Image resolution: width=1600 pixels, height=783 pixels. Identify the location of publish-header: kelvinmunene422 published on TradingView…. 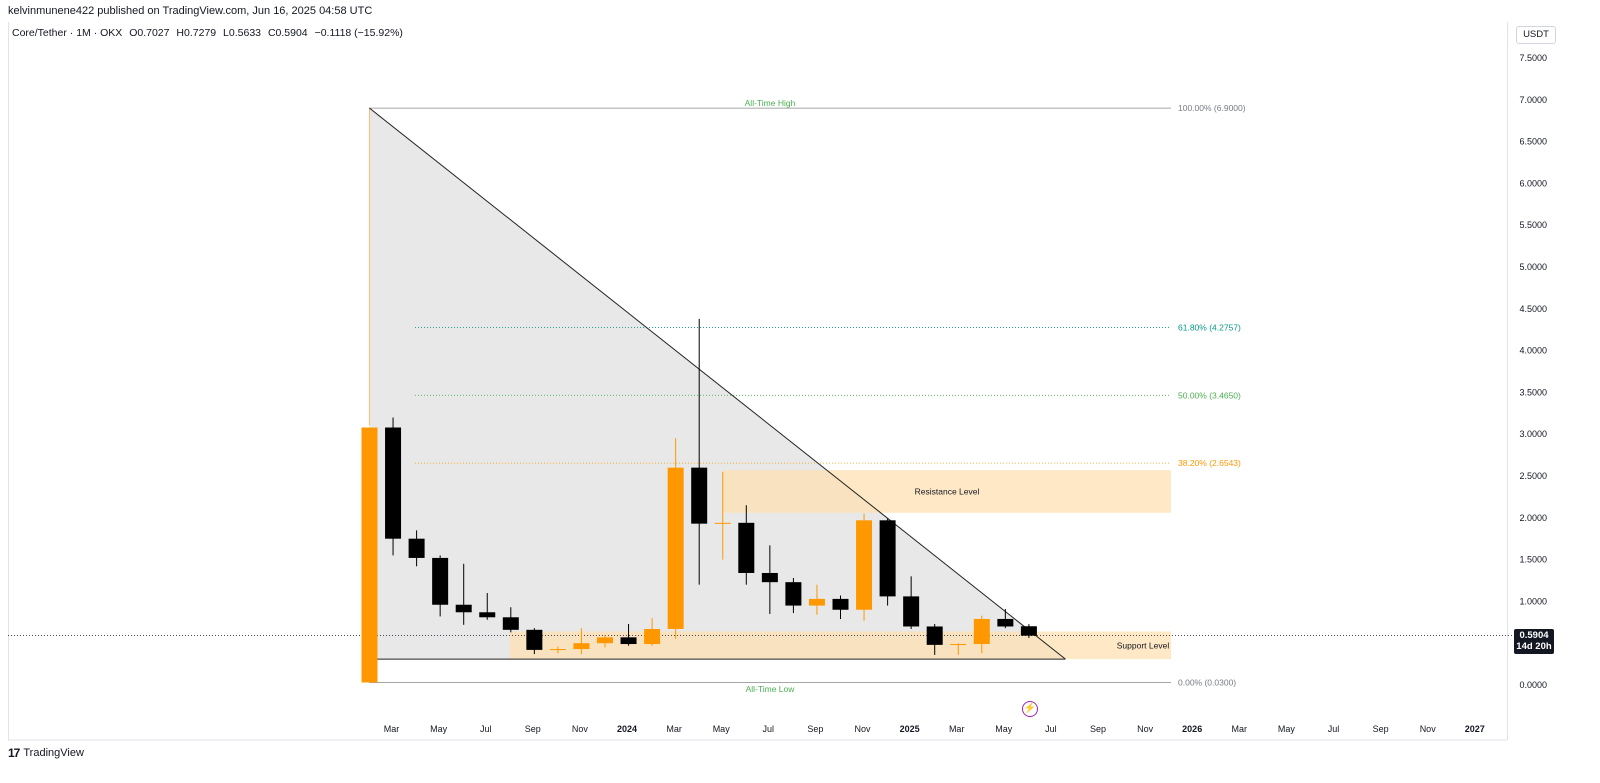
(800, 11).